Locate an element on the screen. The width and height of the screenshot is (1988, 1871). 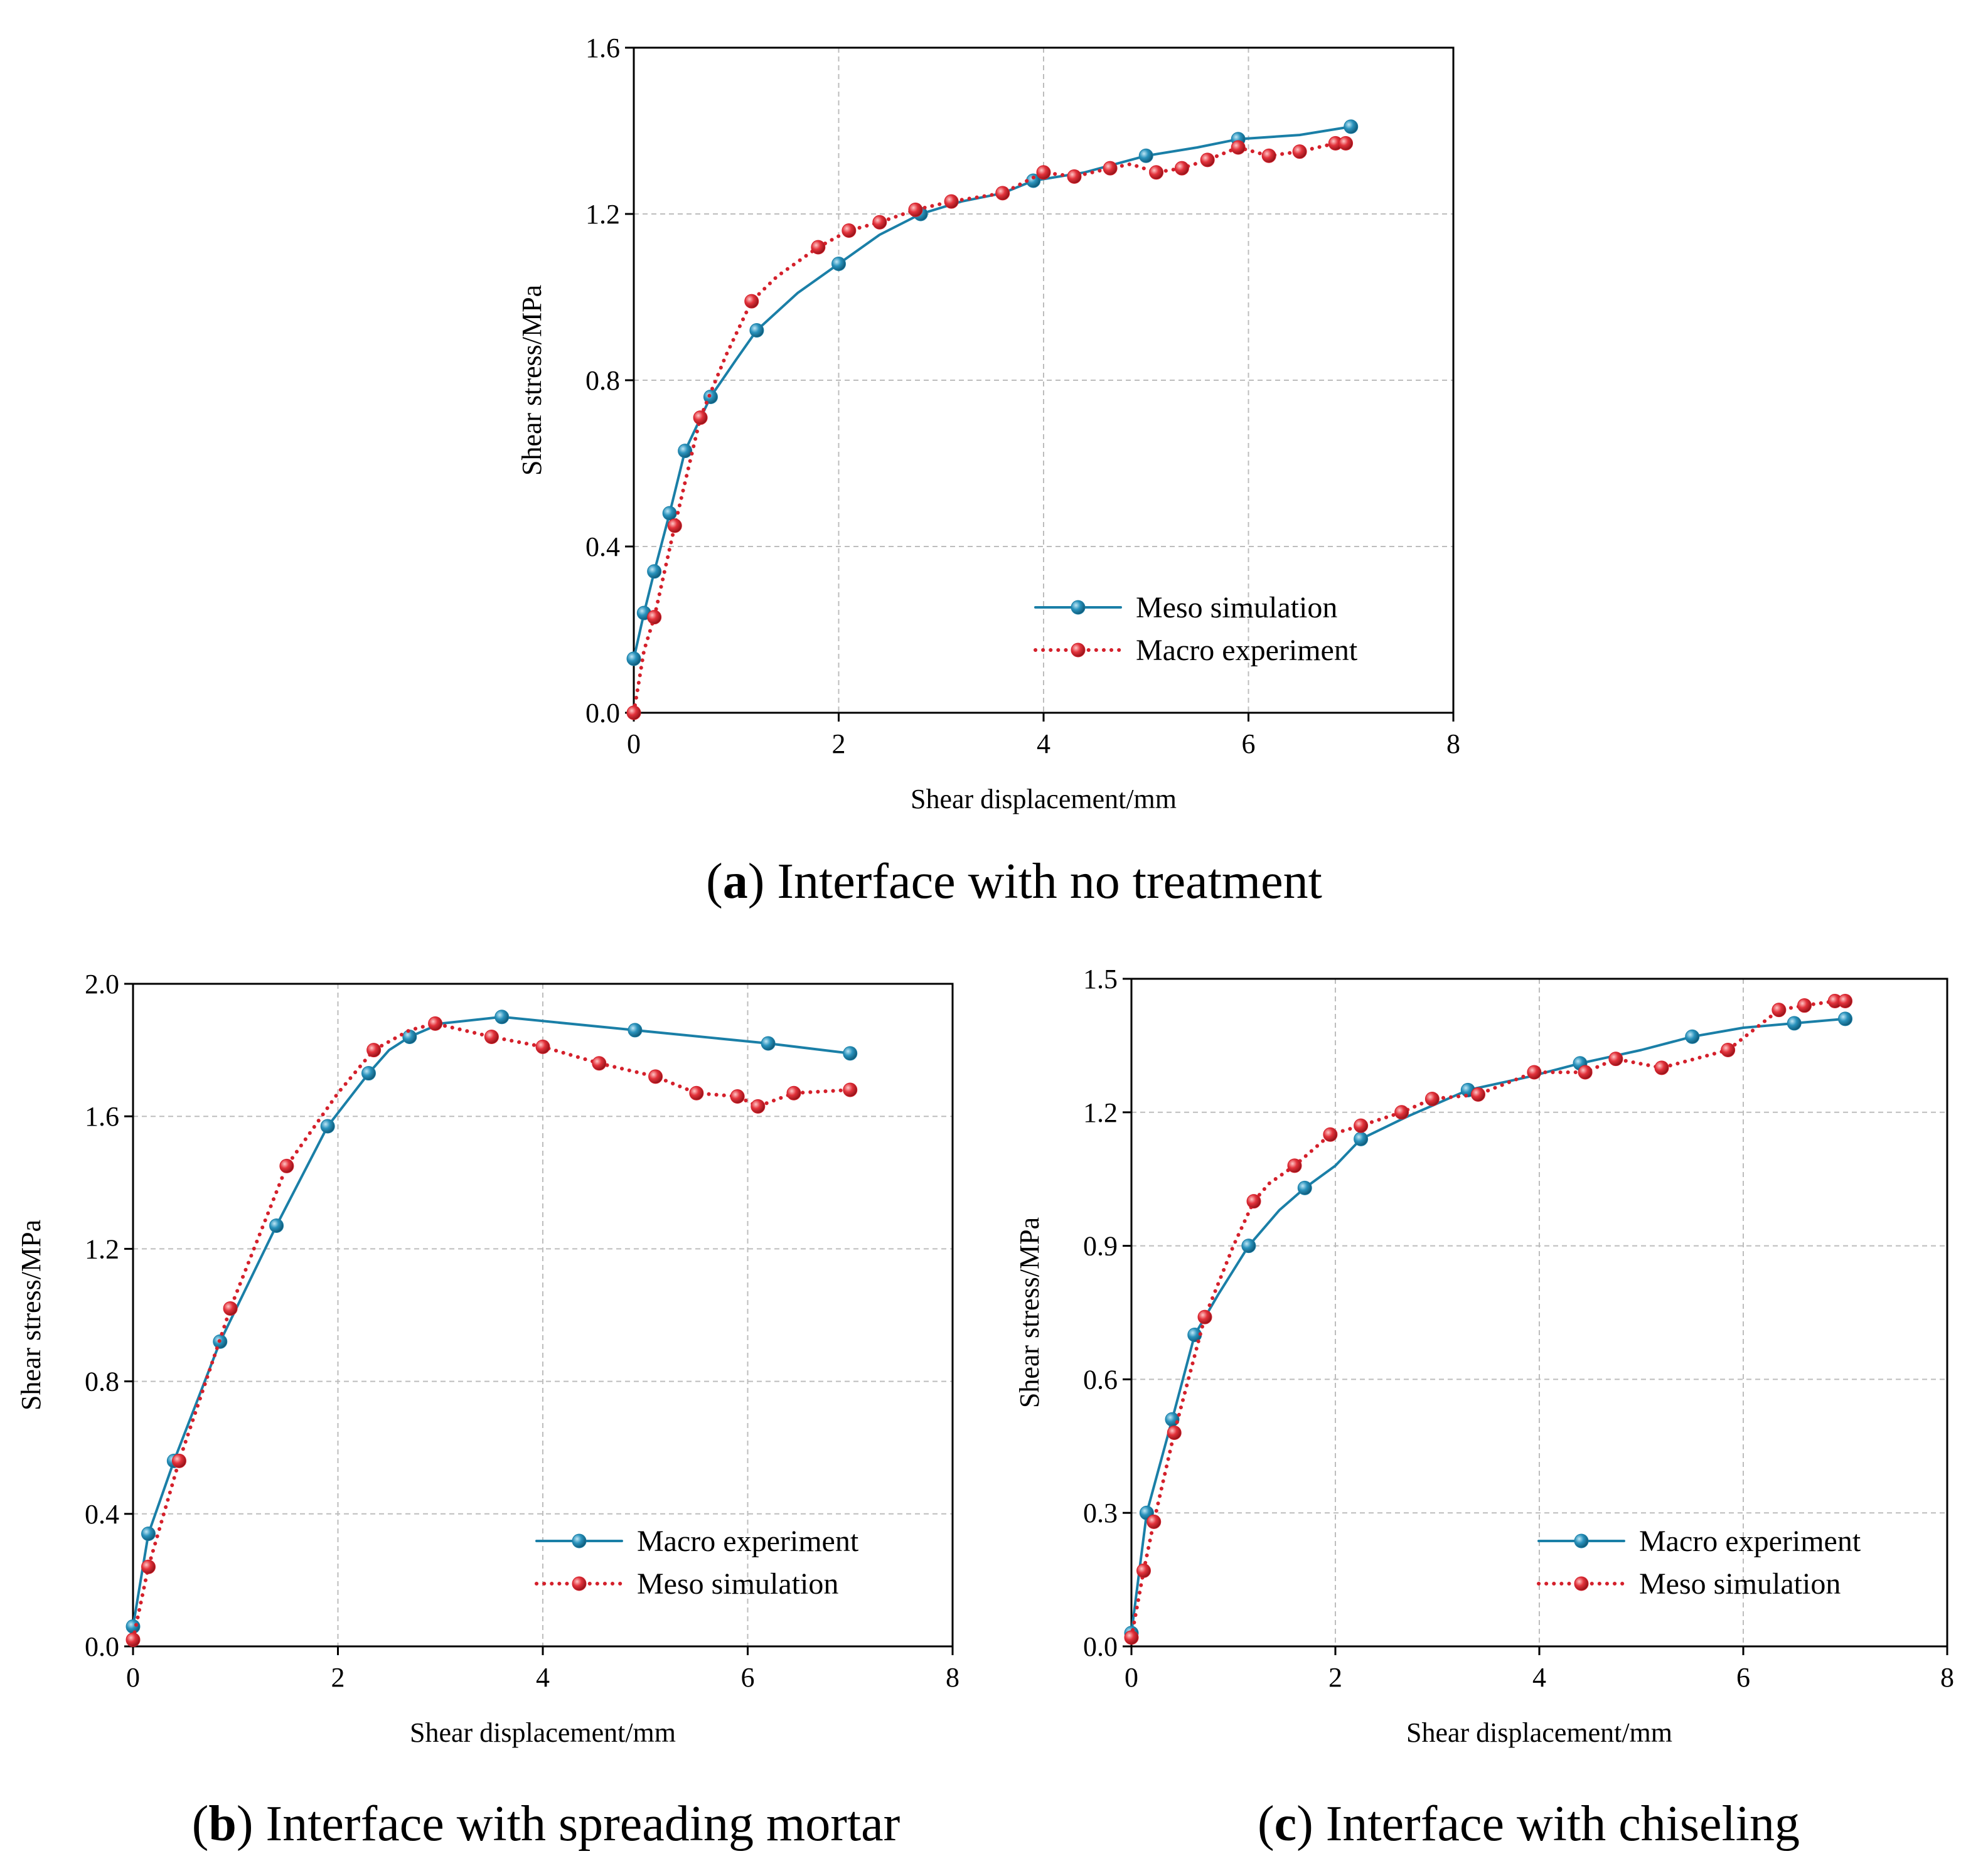
caption-b: (b) Interface with spreading mortar is located at coordinates (545, 1824).